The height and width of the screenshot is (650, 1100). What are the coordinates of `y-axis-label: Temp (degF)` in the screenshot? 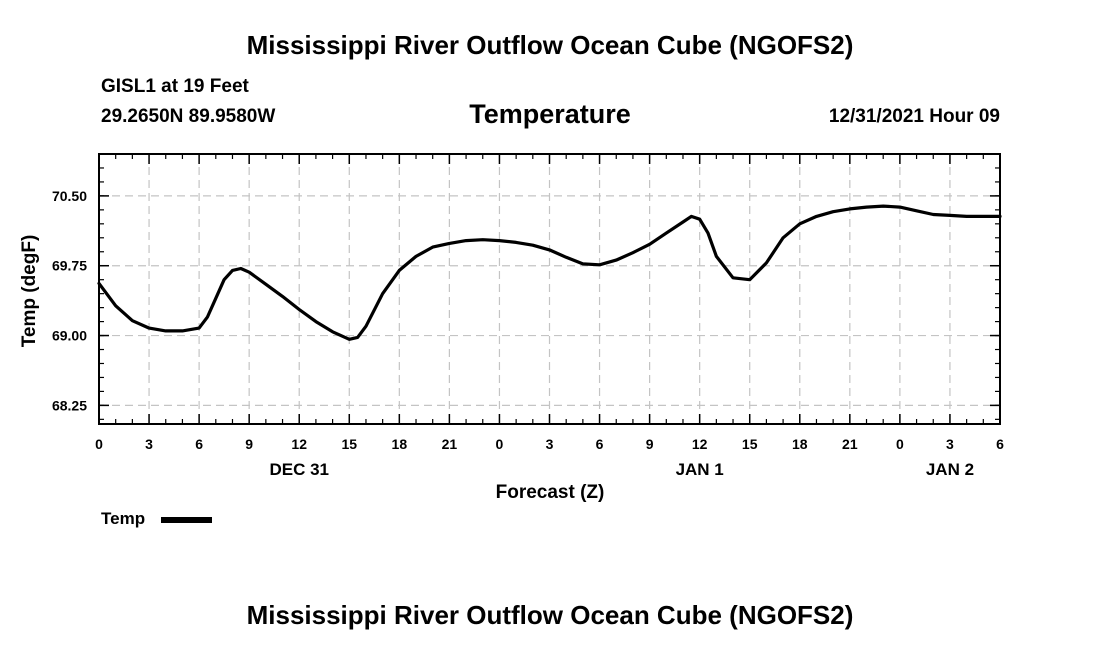 It's located at (29, 291).